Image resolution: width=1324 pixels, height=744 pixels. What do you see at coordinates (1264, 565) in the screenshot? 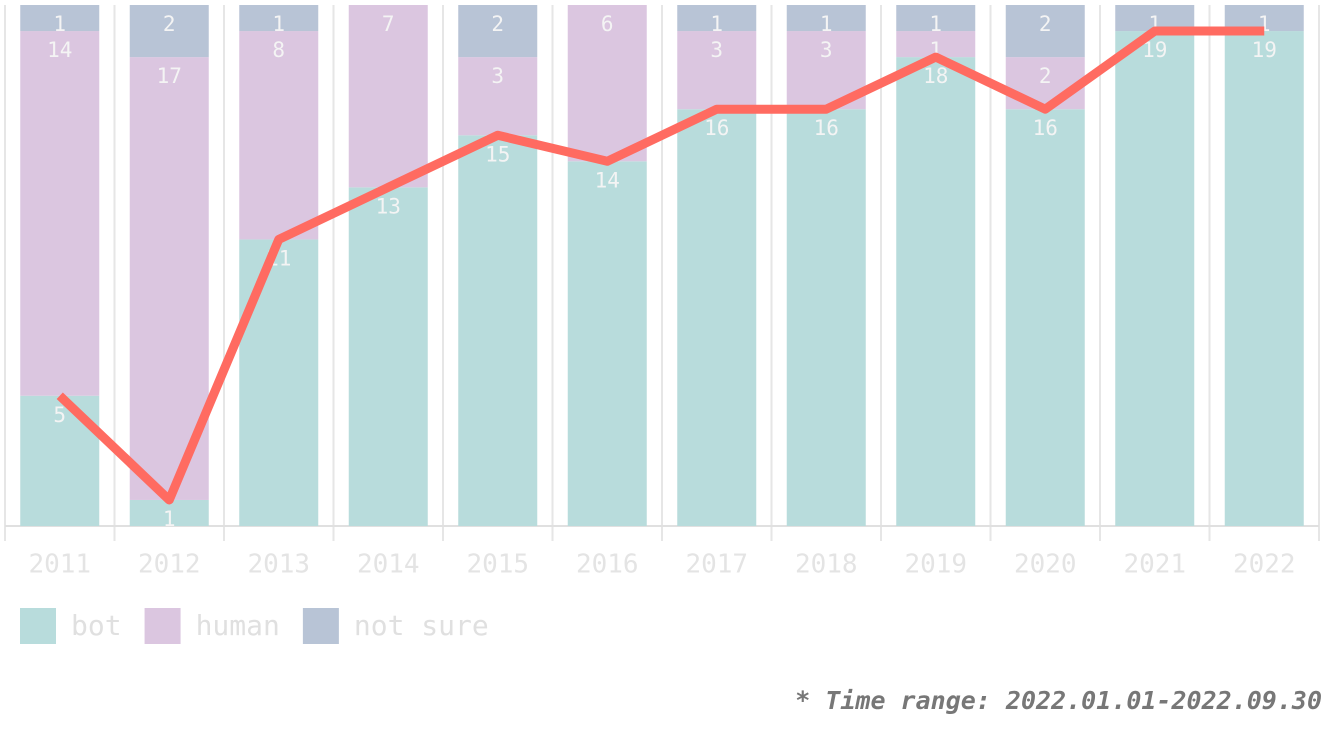
I see `x-tick-label: 2022` at bounding box center [1264, 565].